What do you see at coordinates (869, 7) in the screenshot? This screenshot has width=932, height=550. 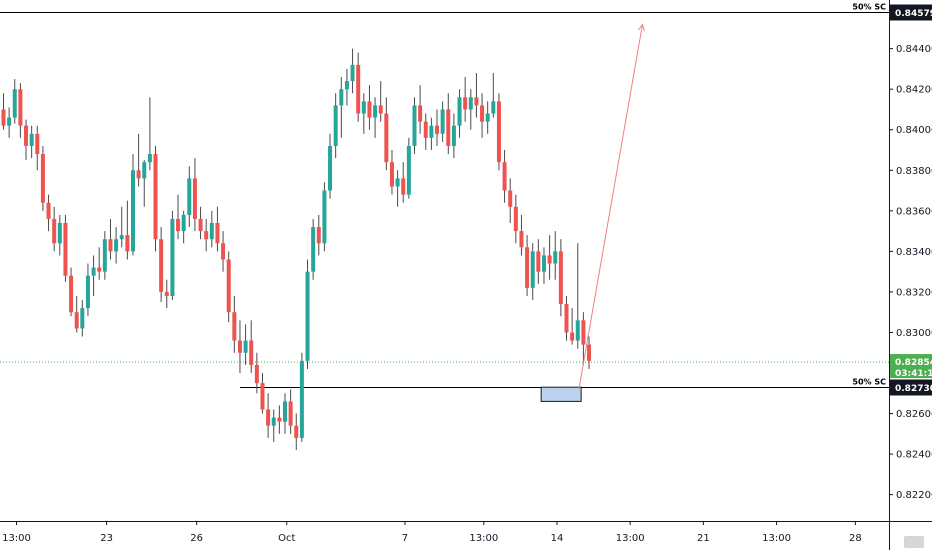 I see `level-label: 50% SC` at bounding box center [869, 7].